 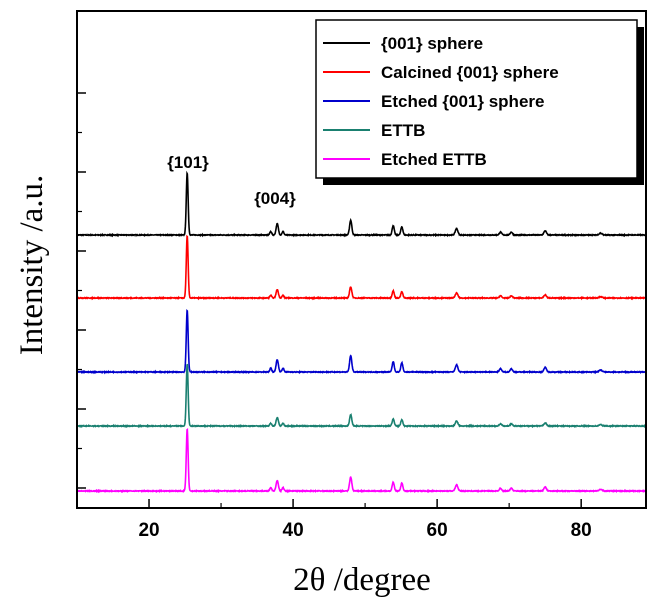 I want to click on legend-label-5: Etched ETTB, so click(x=434, y=159).